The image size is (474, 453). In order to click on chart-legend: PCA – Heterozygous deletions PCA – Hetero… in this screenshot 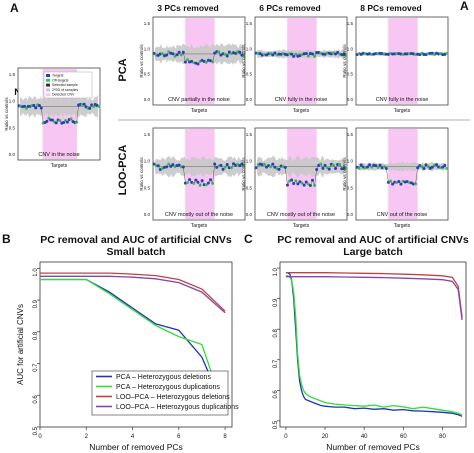, I will do `click(165, 393)`.